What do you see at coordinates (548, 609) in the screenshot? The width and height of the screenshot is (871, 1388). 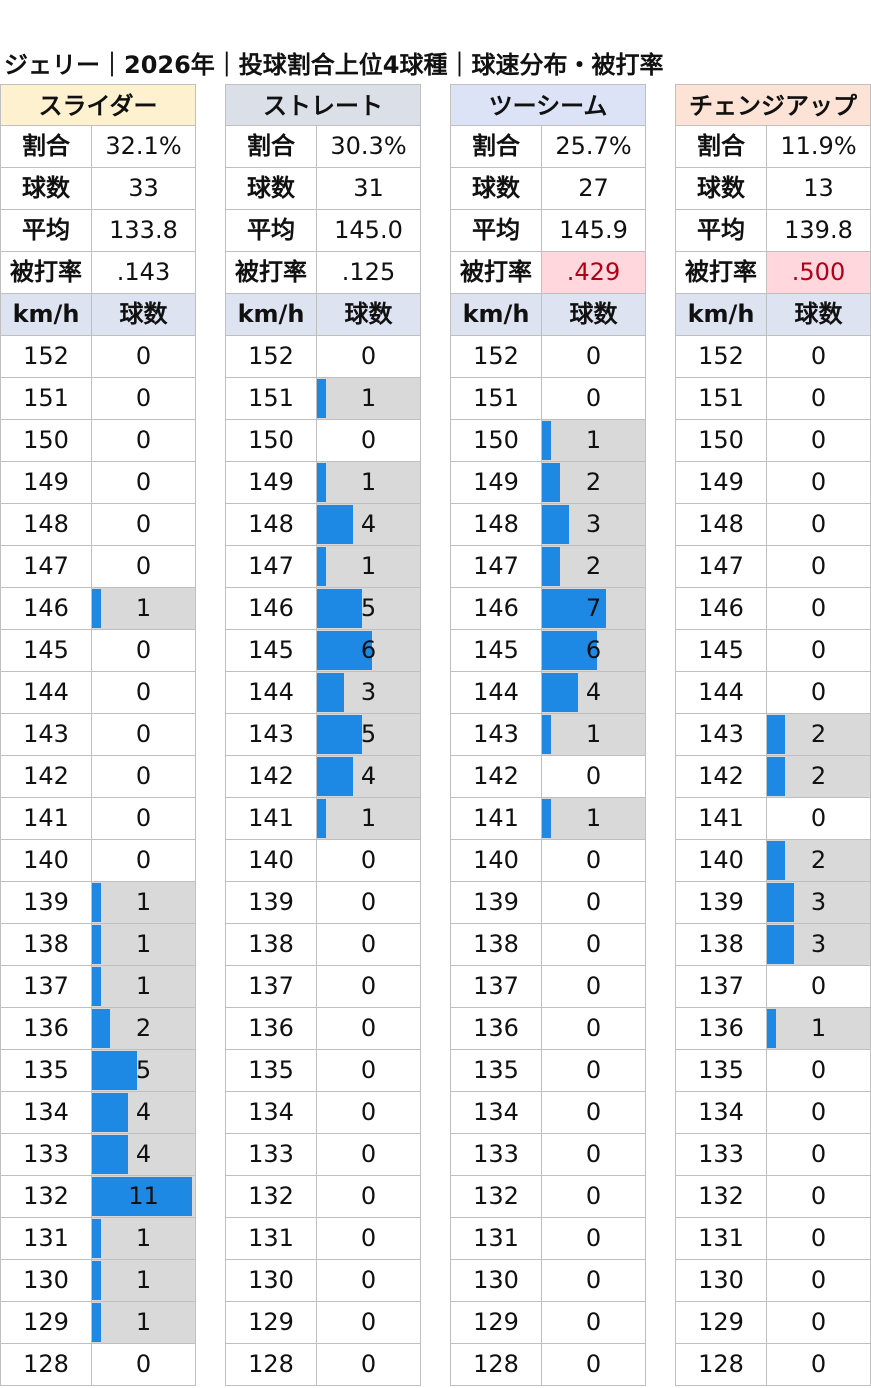 I see `table-row: 146 7` at bounding box center [548, 609].